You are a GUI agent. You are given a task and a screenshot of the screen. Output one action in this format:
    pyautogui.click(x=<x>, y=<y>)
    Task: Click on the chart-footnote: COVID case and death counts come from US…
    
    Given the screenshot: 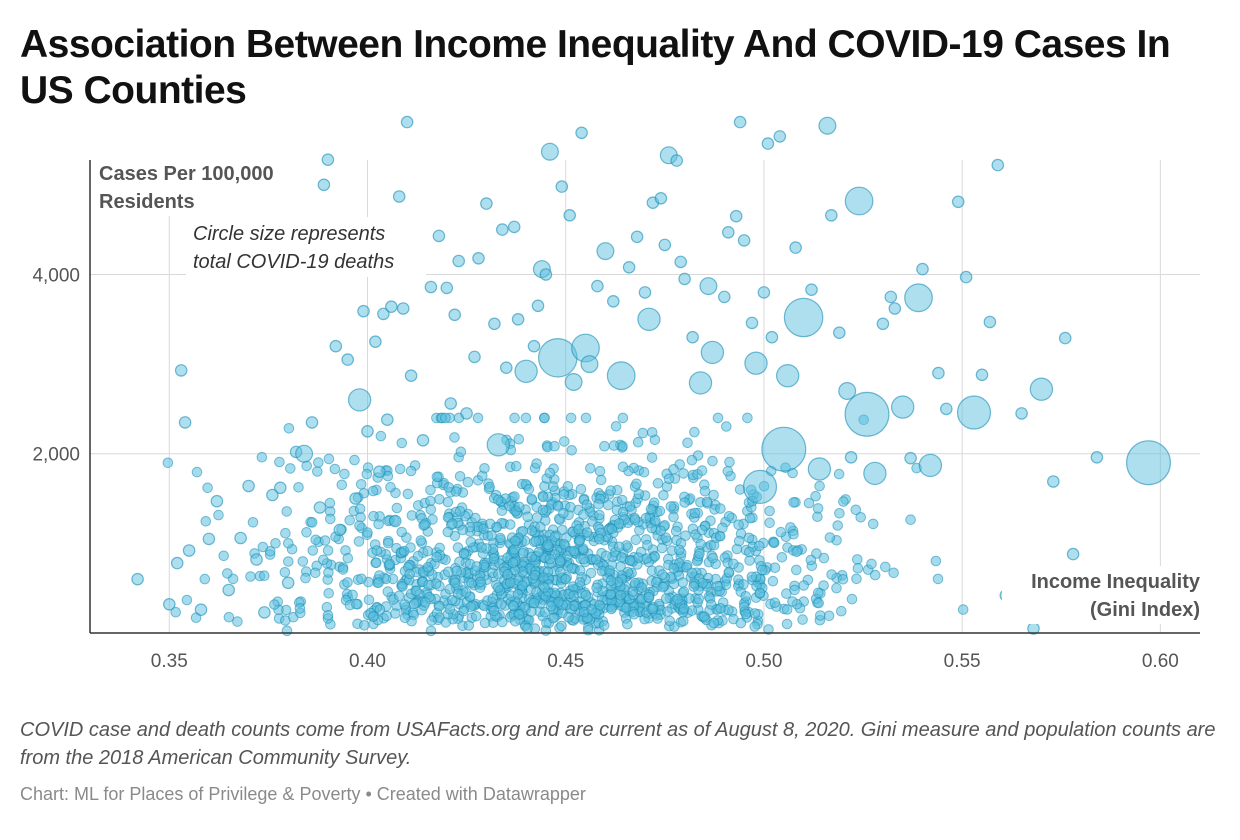 What is the action you would take?
    pyautogui.click(x=618, y=744)
    